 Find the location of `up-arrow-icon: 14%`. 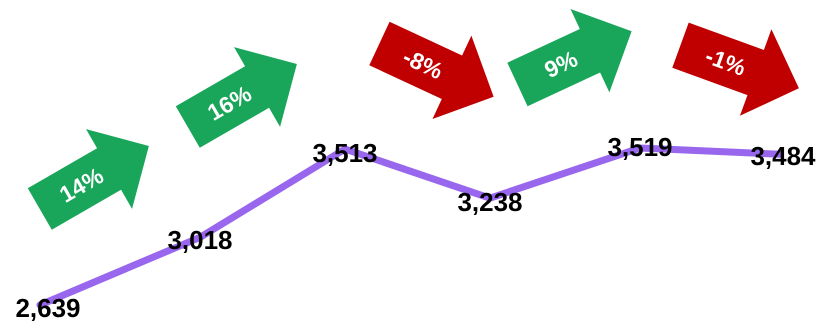

up-arrow-icon: 14% is located at coordinates (88, 179).